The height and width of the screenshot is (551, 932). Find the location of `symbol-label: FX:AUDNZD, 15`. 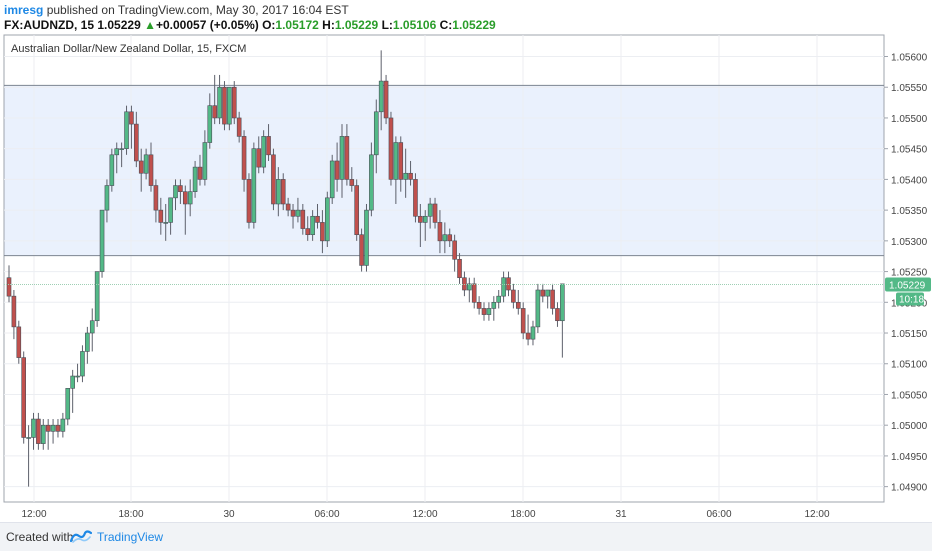

symbol-label: FX:AUDNZD, 15 is located at coordinates (49, 25).